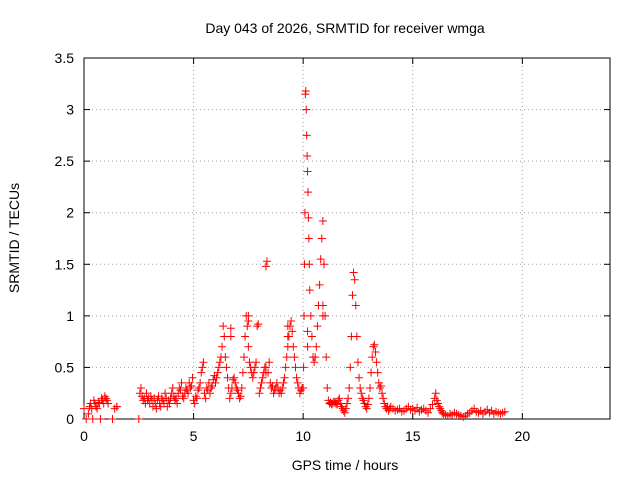 The image size is (640, 480). Describe the element at coordinates (194, 436) in the screenshot. I see `x-tick-label: 5` at that location.